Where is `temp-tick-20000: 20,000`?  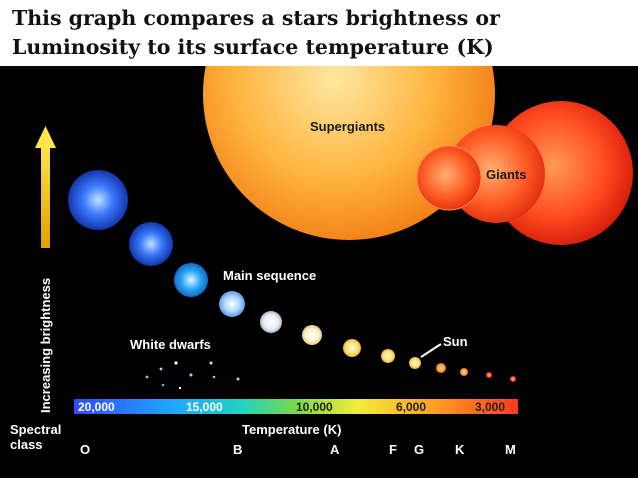
temp-tick-20000: 20,000 is located at coordinates (96, 407).